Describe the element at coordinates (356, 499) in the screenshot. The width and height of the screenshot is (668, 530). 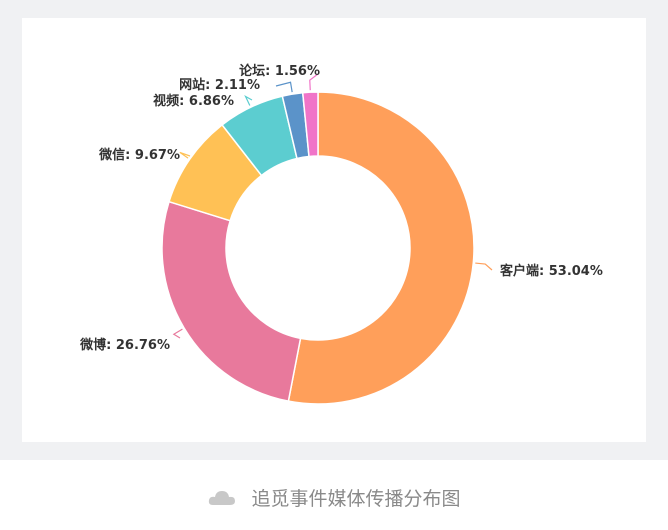
I see `caption-text: 追觅事件媒体传播分布图` at that location.